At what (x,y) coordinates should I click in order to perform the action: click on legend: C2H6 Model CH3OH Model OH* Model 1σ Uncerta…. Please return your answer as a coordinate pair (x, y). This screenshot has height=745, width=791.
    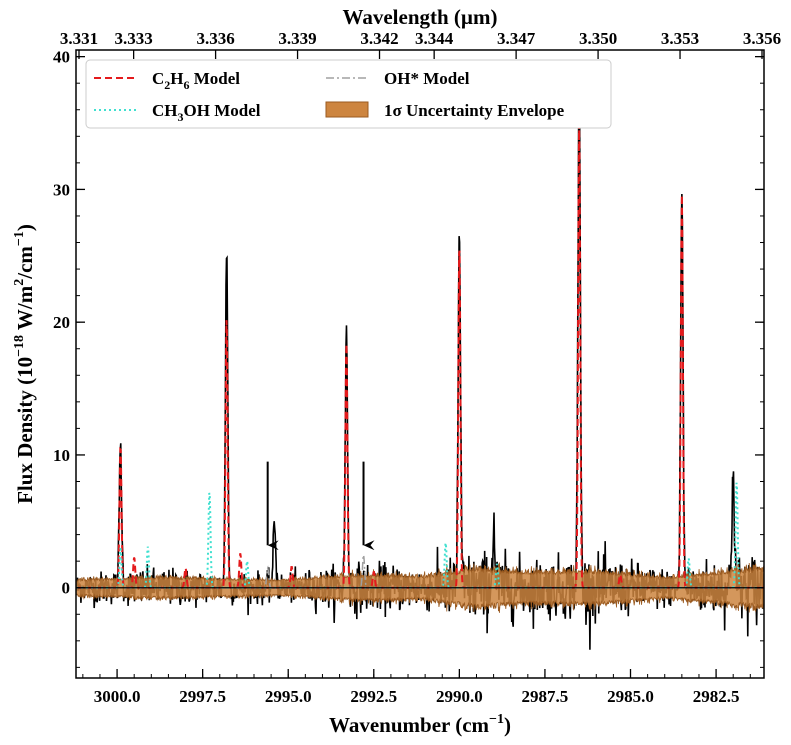
    Looking at the image, I should click on (348, 94).